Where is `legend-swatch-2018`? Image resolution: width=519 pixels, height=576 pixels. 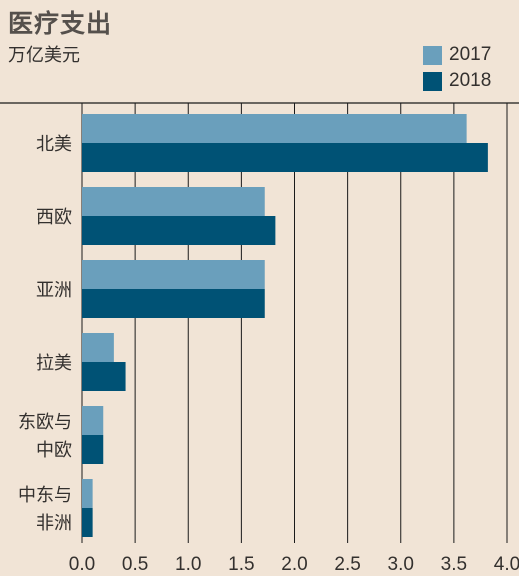
legend-swatch-2018 is located at coordinates (432, 81).